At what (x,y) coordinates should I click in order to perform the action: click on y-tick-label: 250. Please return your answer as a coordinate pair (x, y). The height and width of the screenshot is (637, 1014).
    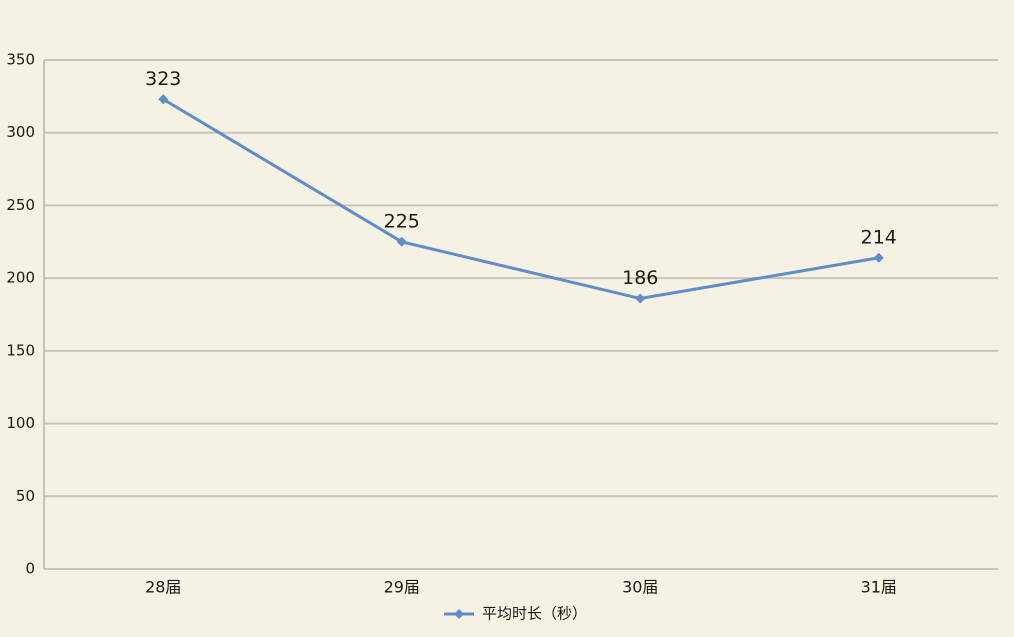
    Looking at the image, I should click on (20, 205).